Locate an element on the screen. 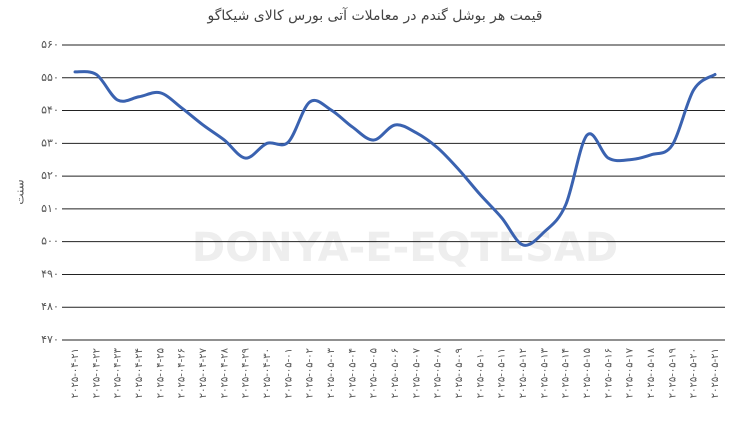 This screenshot has height=428, width=750. x-tick-label: ۲۰۲۵-۰۵-۱۶ is located at coordinates (608, 373).